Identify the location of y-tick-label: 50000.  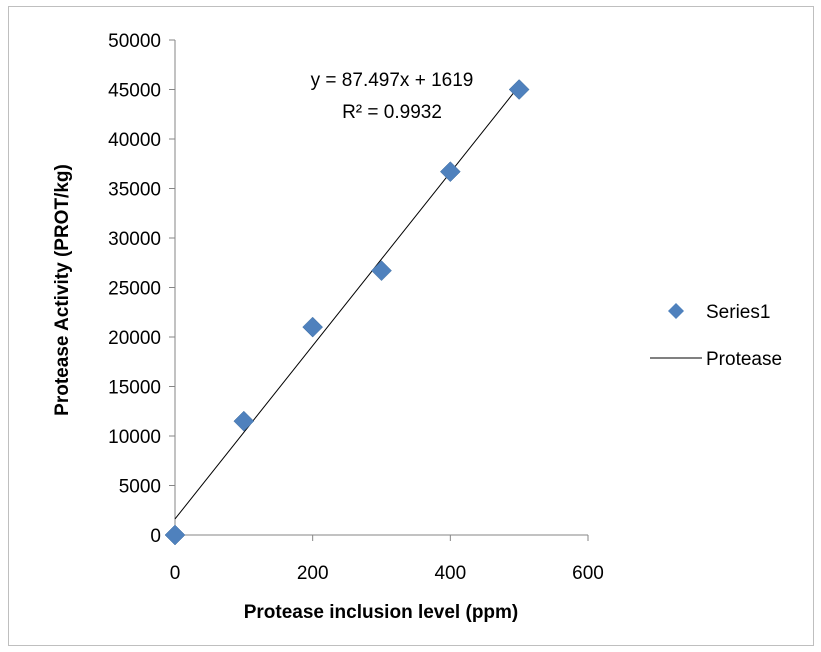
(134, 41).